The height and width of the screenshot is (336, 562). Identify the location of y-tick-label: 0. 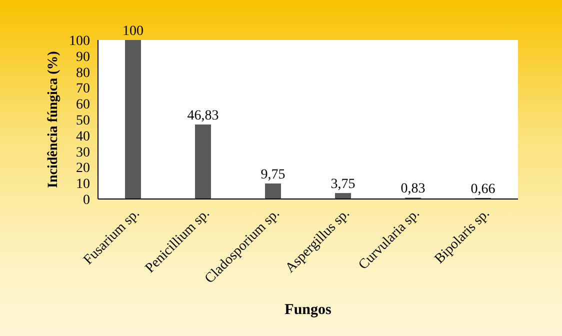
(86, 200).